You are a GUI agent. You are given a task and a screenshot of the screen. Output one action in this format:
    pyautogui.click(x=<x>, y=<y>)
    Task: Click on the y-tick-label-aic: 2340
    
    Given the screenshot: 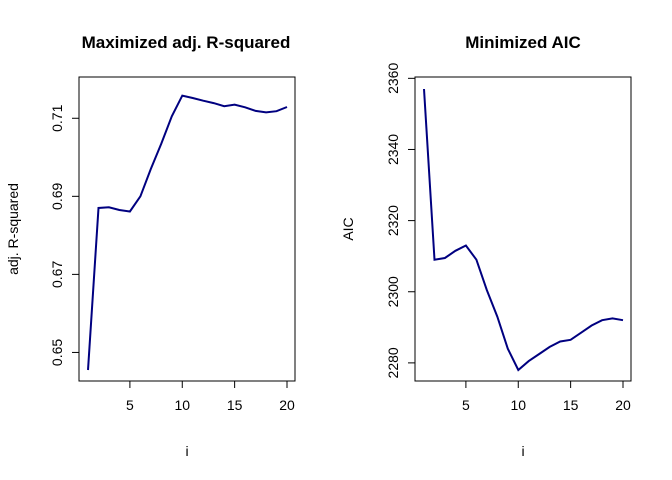 What is the action you would take?
    pyautogui.click(x=393, y=149)
    